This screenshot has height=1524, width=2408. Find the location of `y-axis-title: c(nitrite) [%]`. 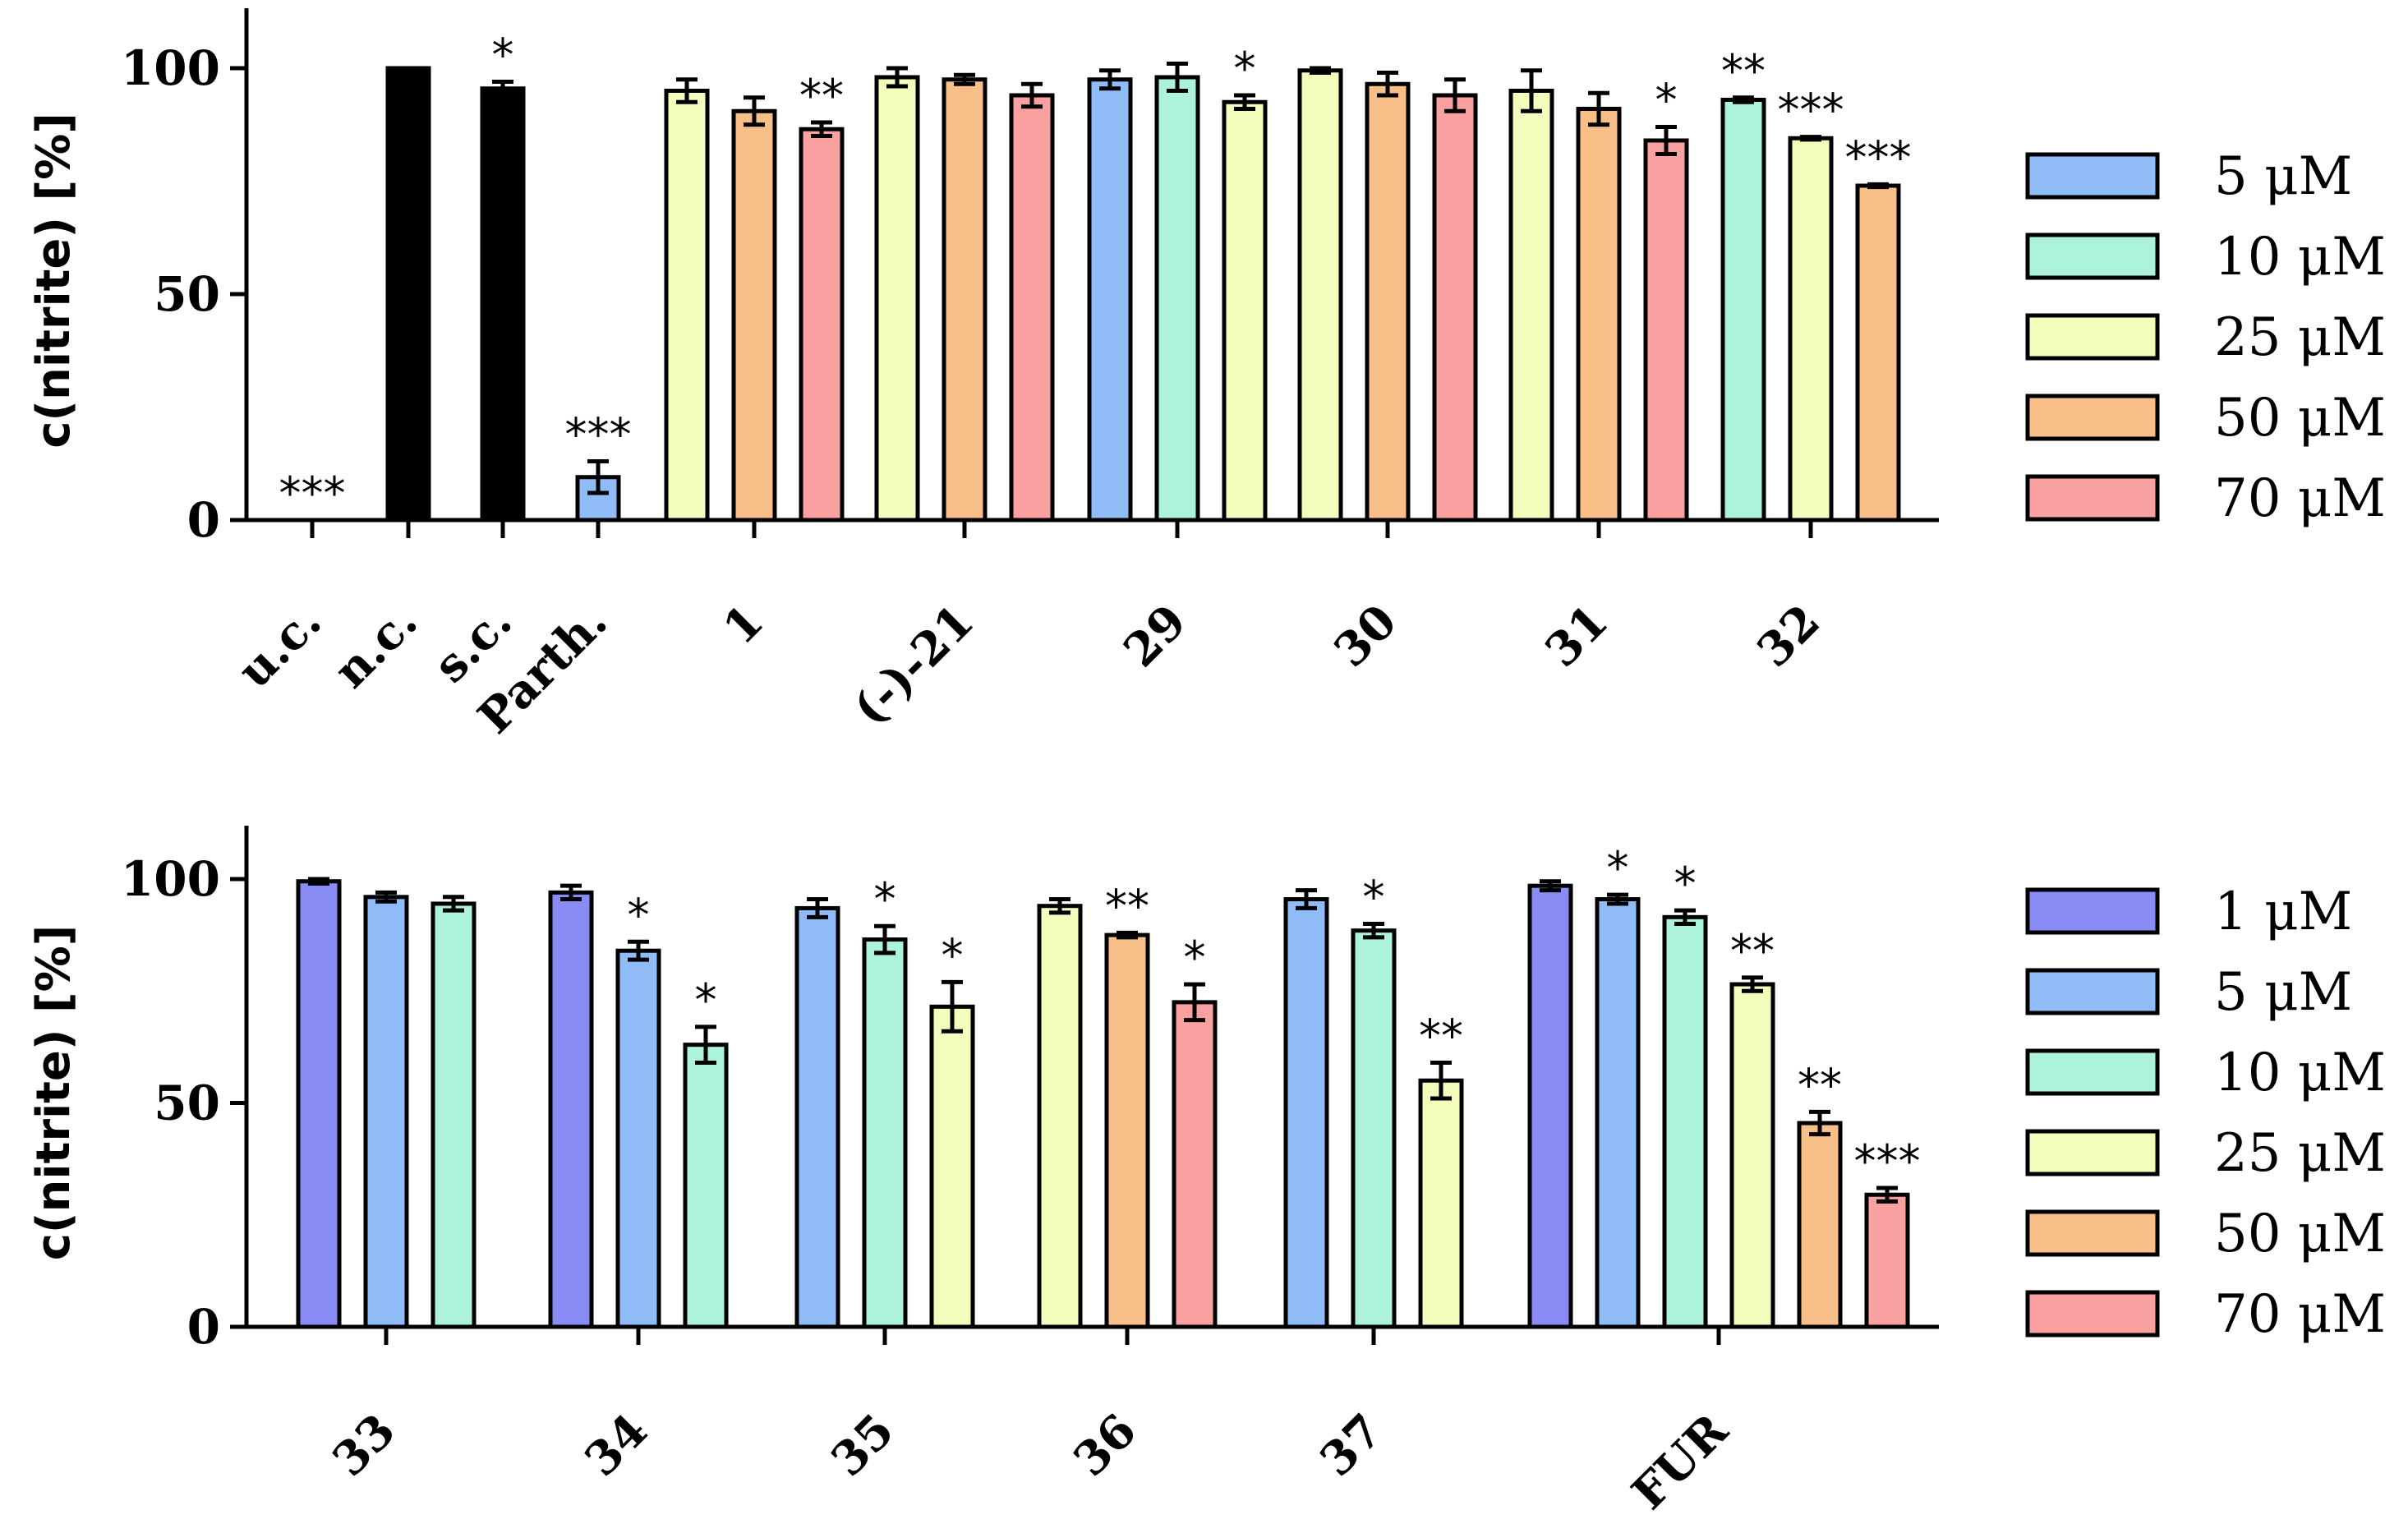

y-axis-title: c(nitrite) [%] is located at coordinates (54, 281).